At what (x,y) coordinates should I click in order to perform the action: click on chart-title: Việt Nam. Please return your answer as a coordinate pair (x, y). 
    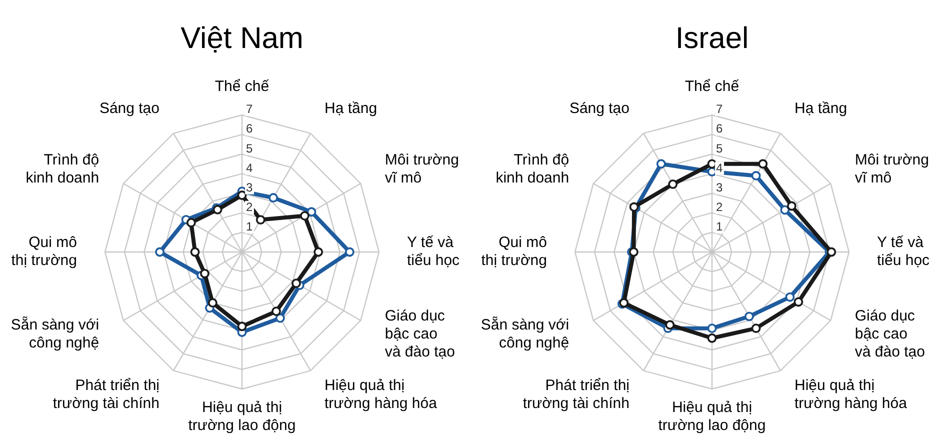
    Looking at the image, I should click on (242, 38).